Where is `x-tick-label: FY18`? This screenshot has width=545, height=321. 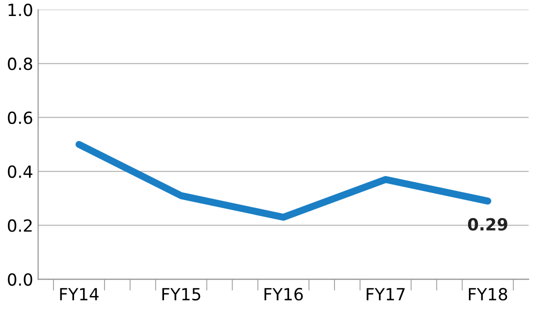 x-tick-label: FY18 is located at coordinates (488, 294).